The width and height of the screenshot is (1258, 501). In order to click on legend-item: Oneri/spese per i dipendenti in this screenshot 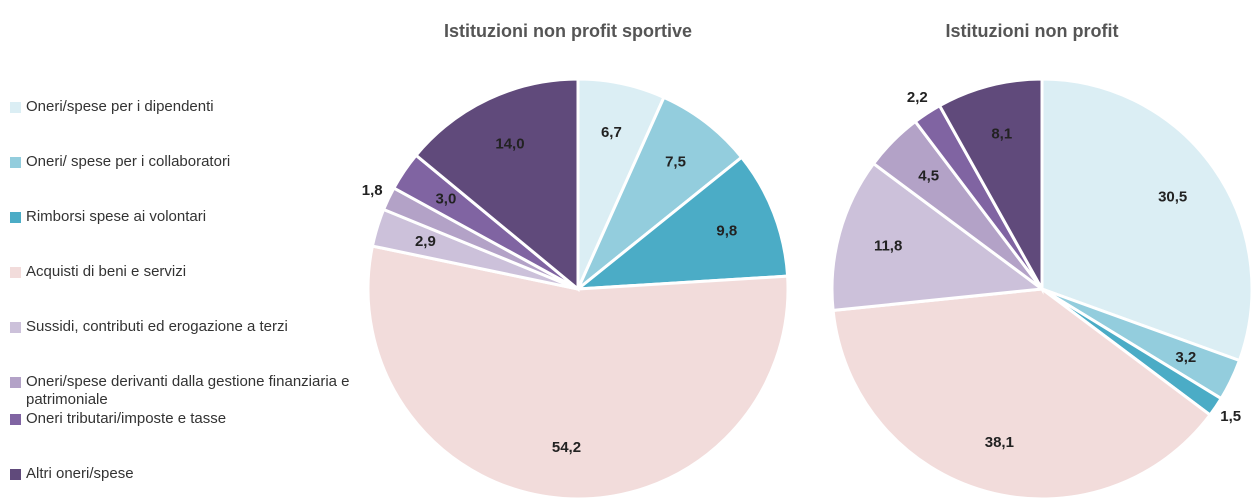, I will do `click(180, 107)`.